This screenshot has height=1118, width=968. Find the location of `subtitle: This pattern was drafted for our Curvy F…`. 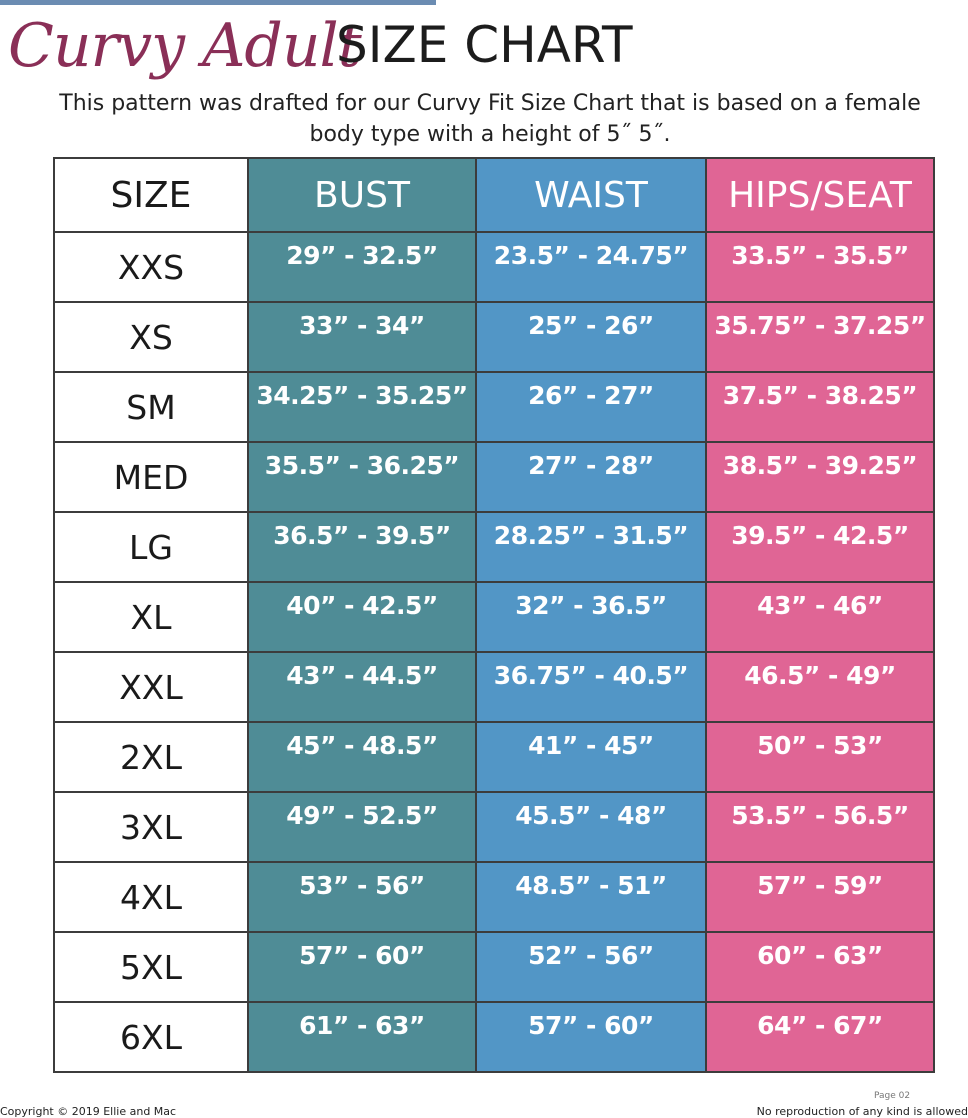

subtitle: This pattern was drafted for our Curvy F… is located at coordinates (490, 119).